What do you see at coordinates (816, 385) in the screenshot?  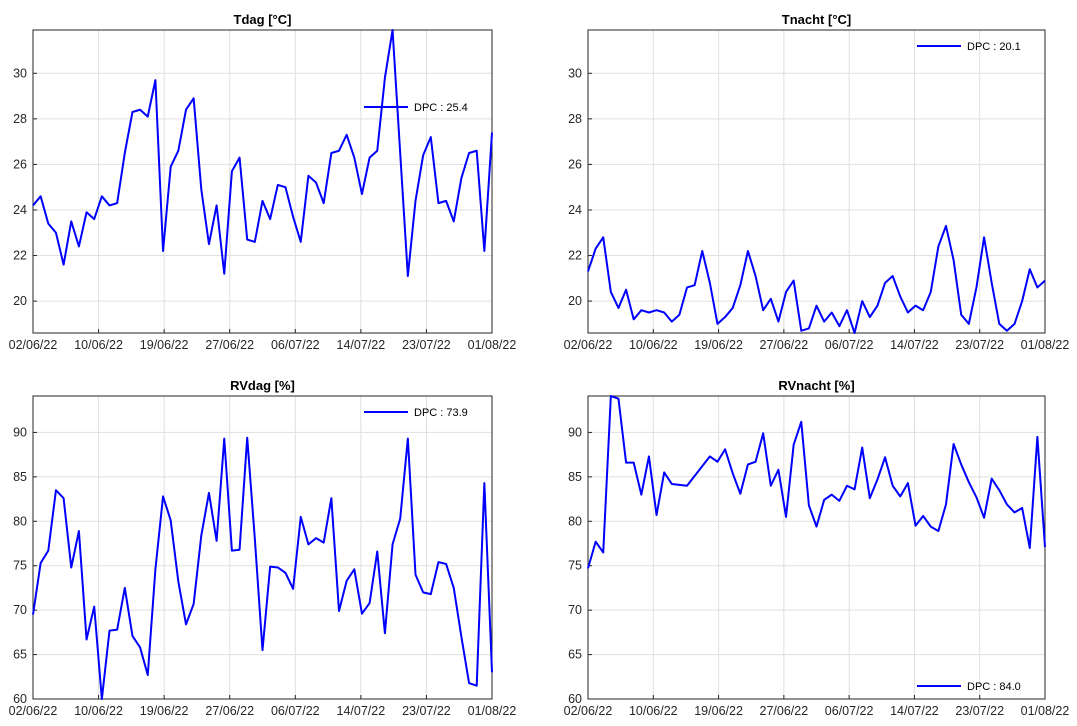 I see `chart-title: RVnacht [%]` at bounding box center [816, 385].